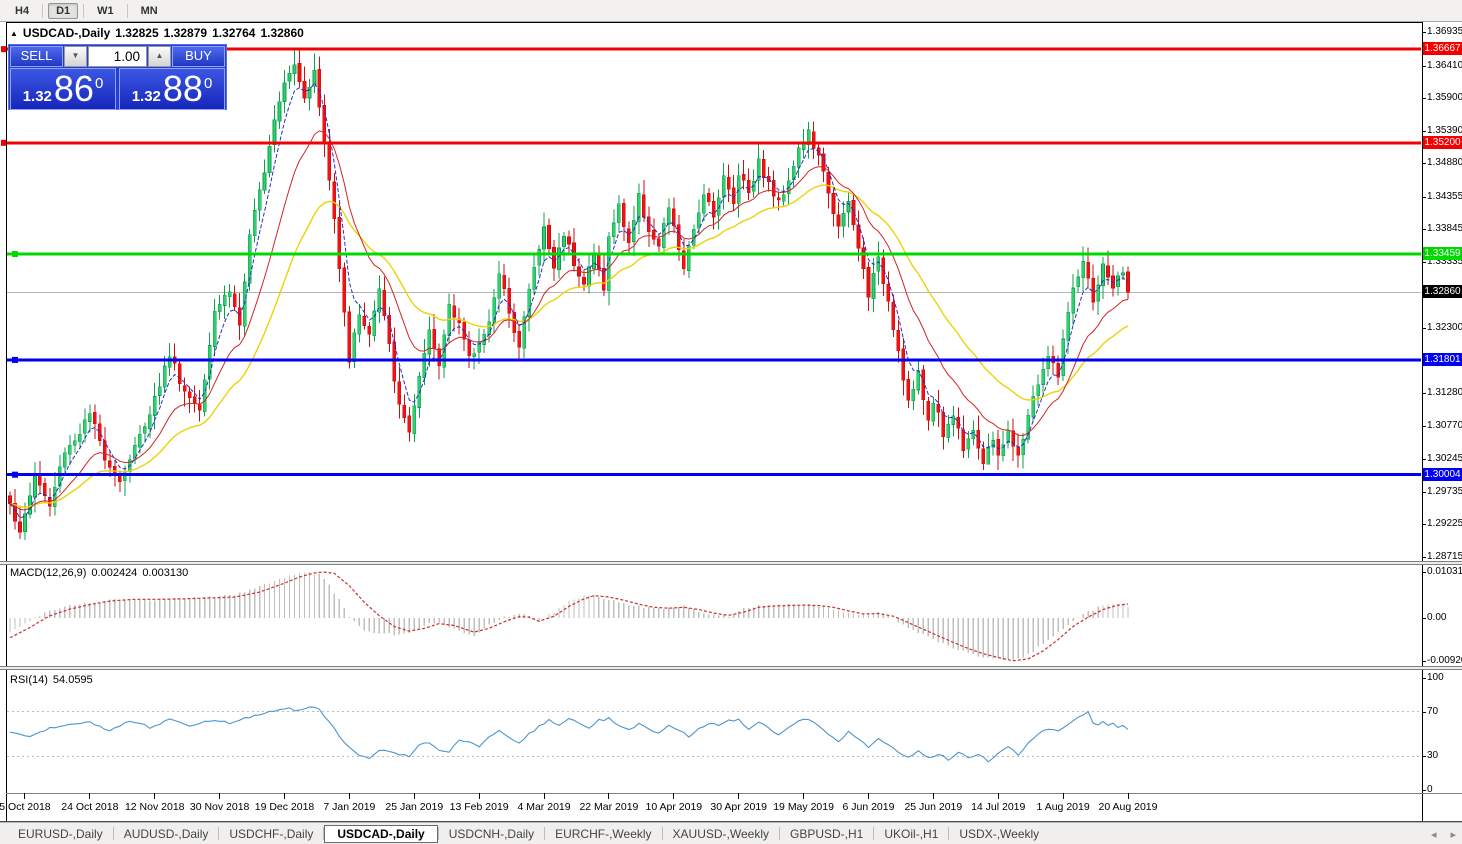 The height and width of the screenshot is (844, 1462). I want to click on current-price-badge: 1.32860, so click(1442, 292).